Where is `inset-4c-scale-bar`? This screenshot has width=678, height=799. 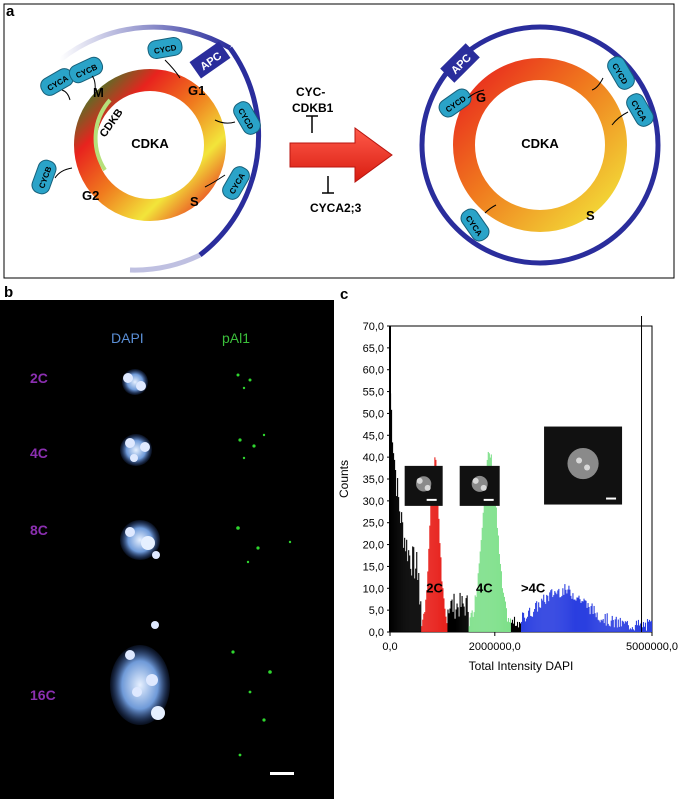 inset-4c-scale-bar is located at coordinates (488, 499).